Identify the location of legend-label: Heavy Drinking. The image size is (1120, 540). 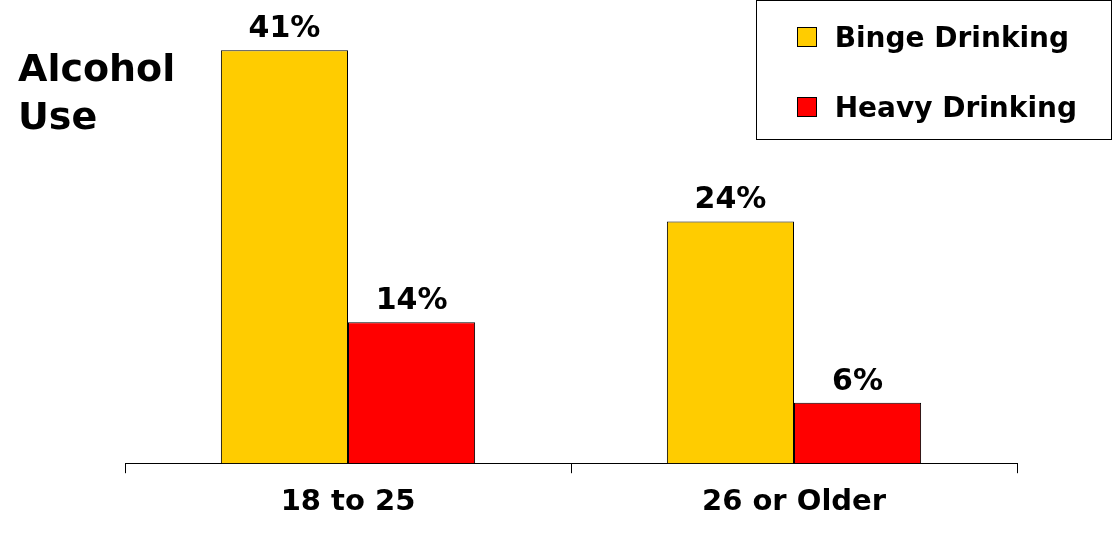
(955, 107).